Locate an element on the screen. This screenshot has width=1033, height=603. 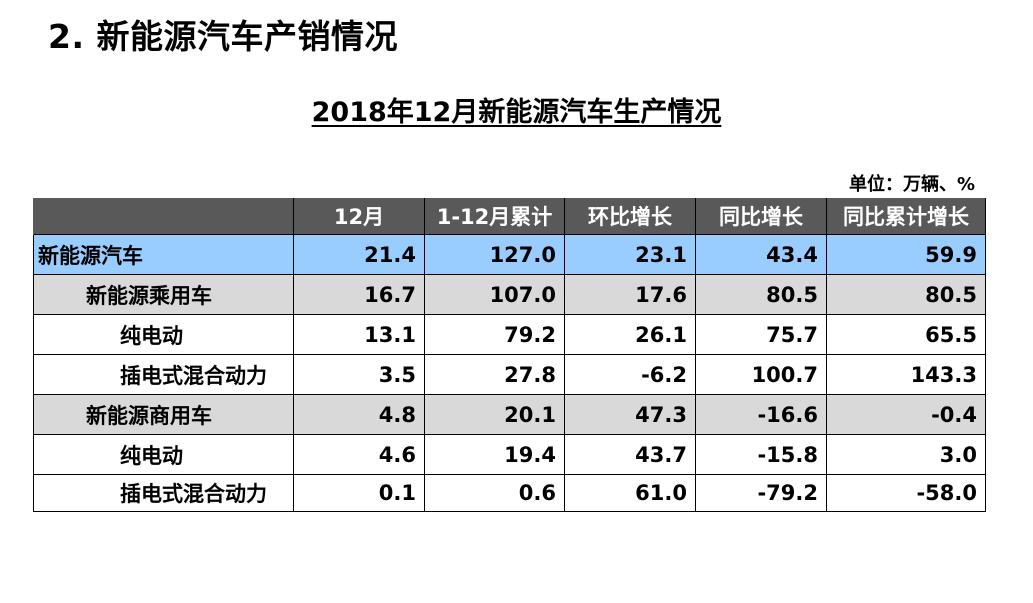
table-cell: 61.0 is located at coordinates (630, 493).